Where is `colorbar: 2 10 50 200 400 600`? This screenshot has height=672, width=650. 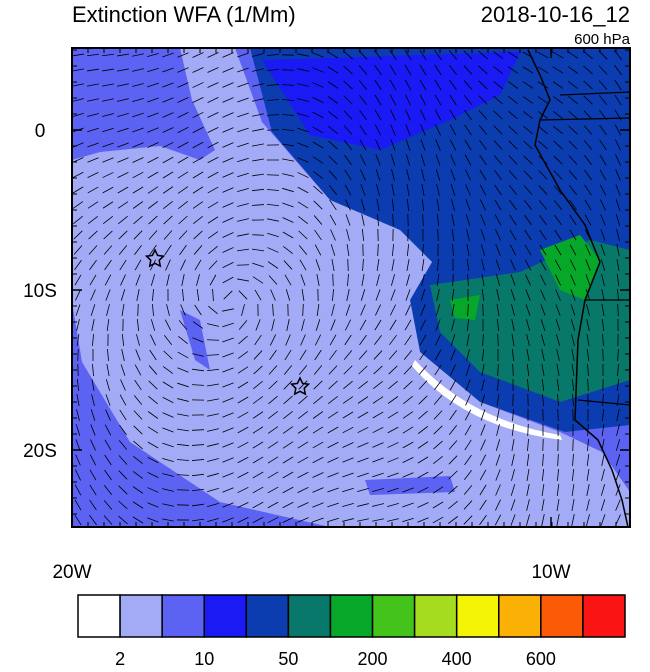
colorbar: 2 10 50 200 400 600 is located at coordinates (351, 631).